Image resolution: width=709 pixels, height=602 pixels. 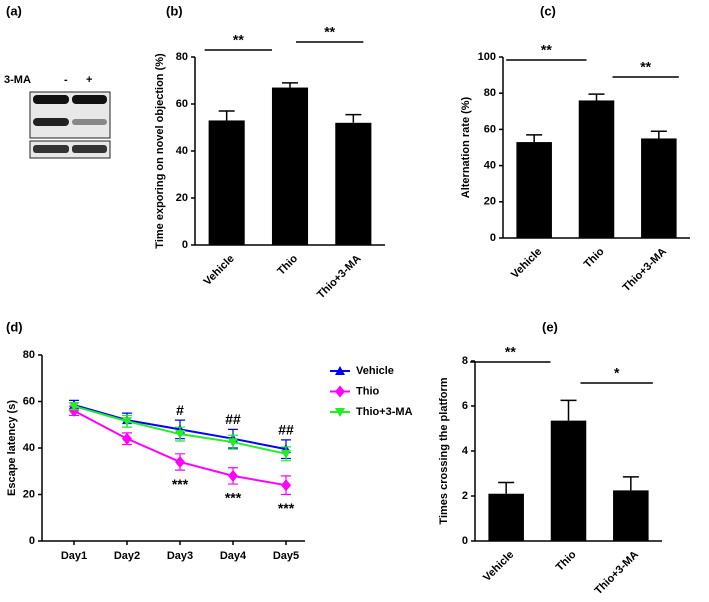 What do you see at coordinates (465, 406) in the screenshot?
I see `y-tick-label: 6` at bounding box center [465, 406].